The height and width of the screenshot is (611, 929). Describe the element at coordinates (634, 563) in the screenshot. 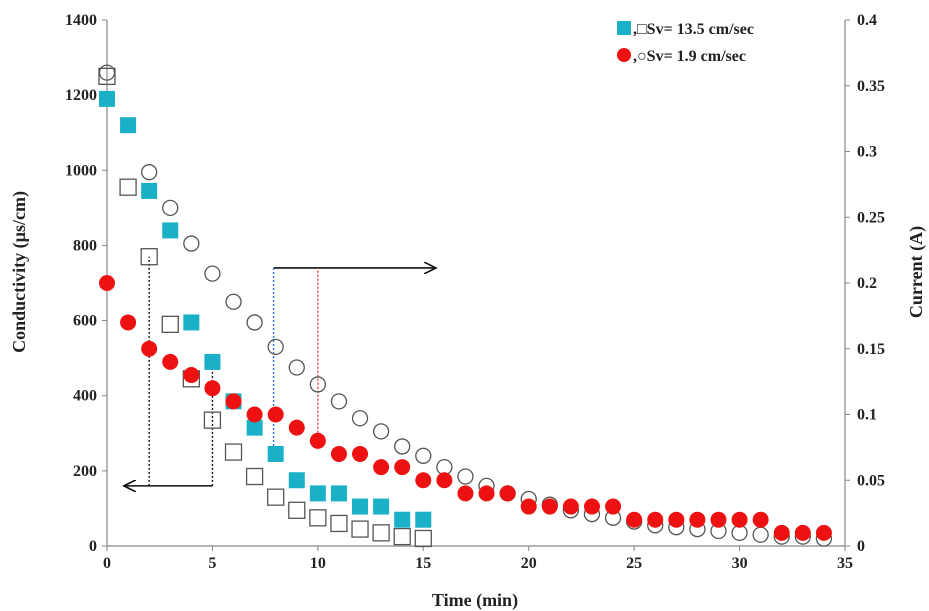

I see `x-tick-label: 25` at that location.